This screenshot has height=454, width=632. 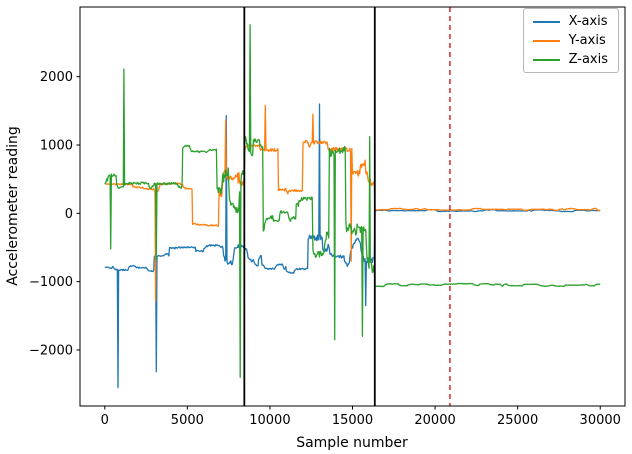 What do you see at coordinates (269, 420) in the screenshot?
I see `x-tick-label: 10000` at bounding box center [269, 420].